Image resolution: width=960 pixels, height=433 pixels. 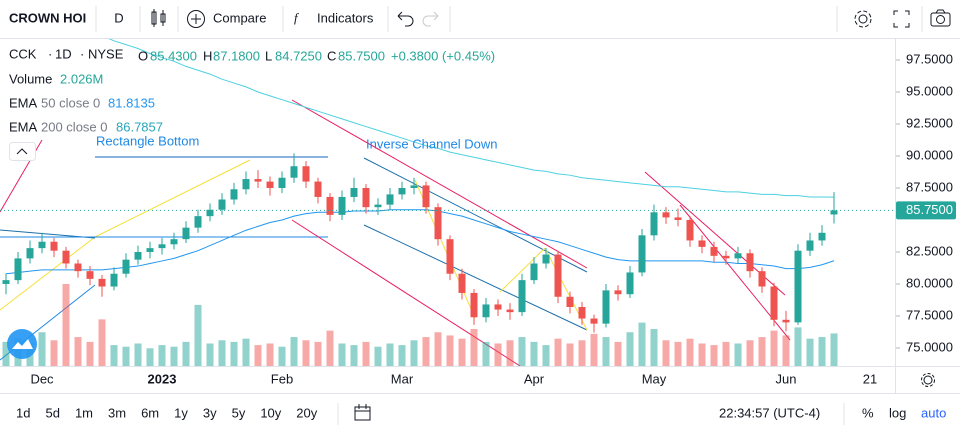 What do you see at coordinates (150, 412) in the screenshot?
I see `range-button: 6m` at bounding box center [150, 412].